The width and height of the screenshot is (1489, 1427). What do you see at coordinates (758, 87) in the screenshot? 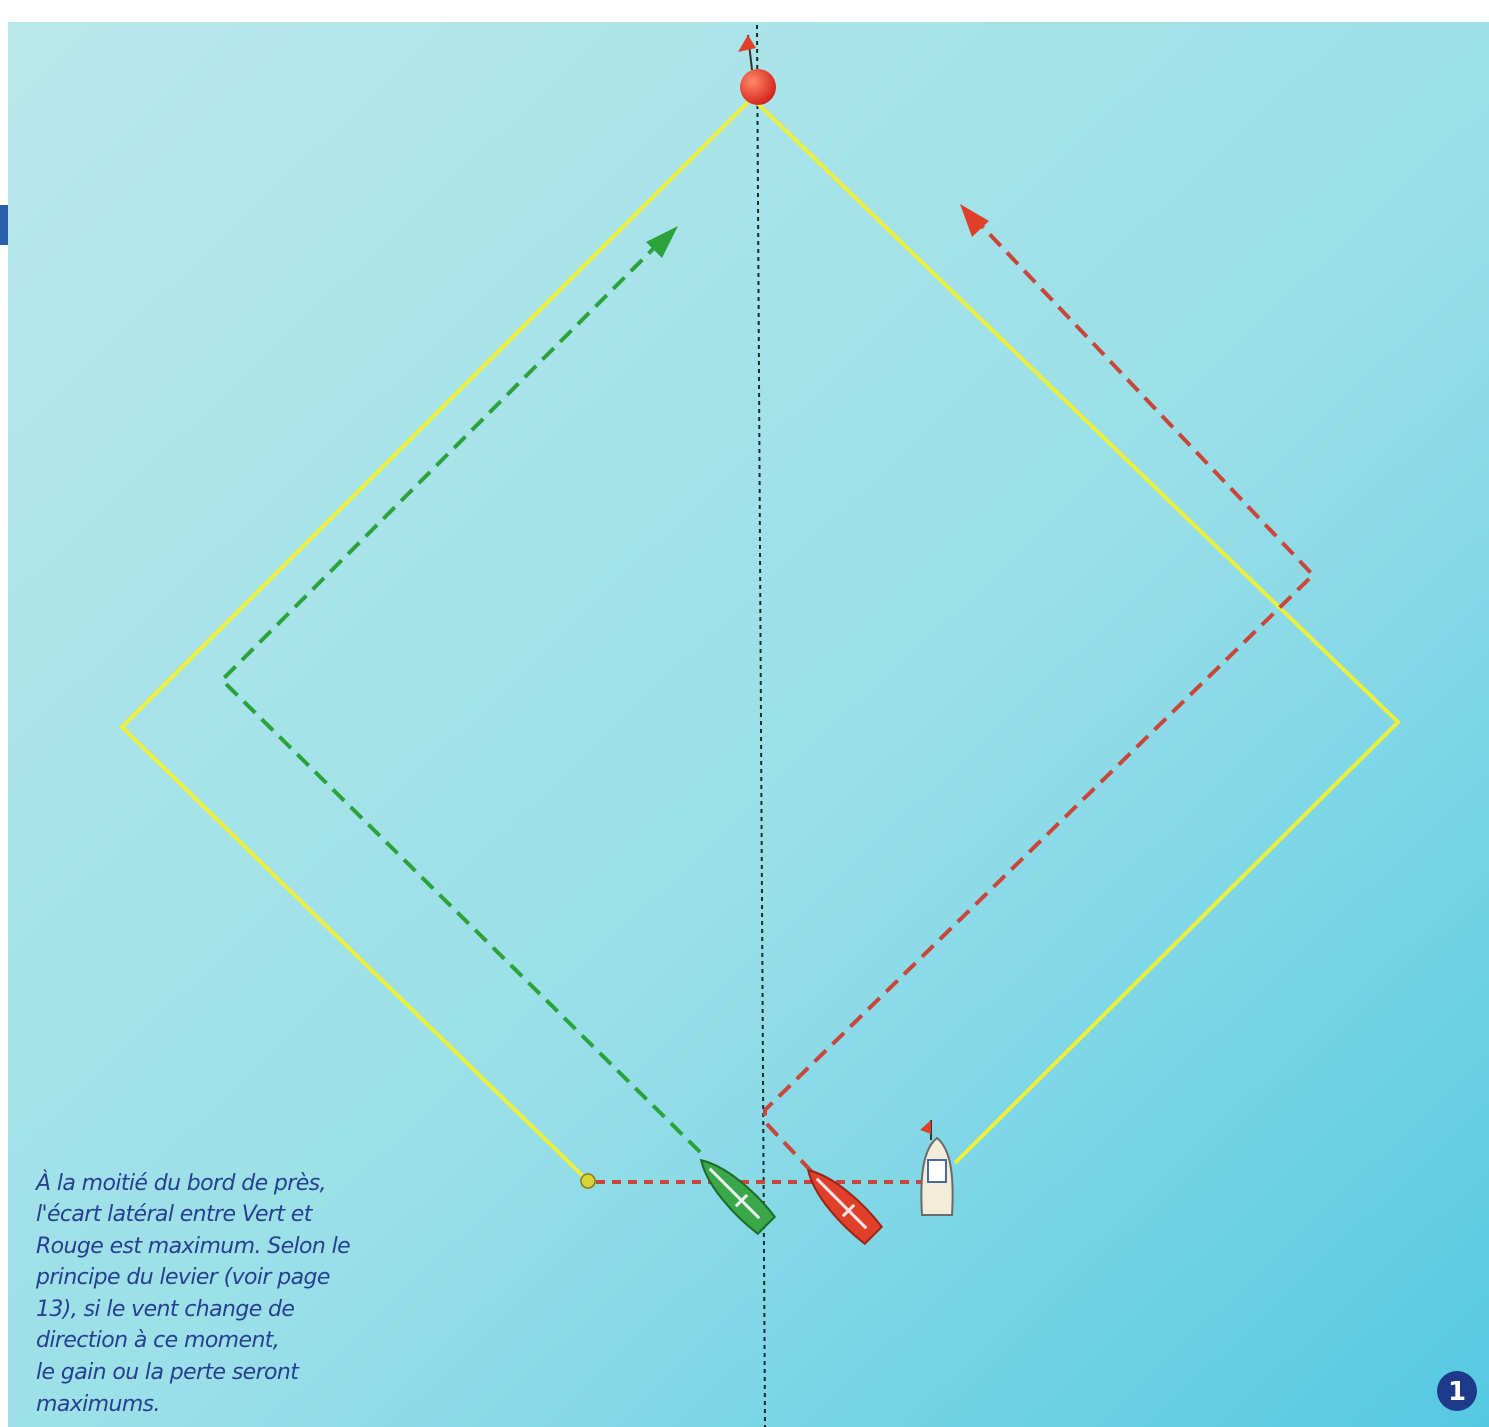
I see `buoy` at bounding box center [758, 87].